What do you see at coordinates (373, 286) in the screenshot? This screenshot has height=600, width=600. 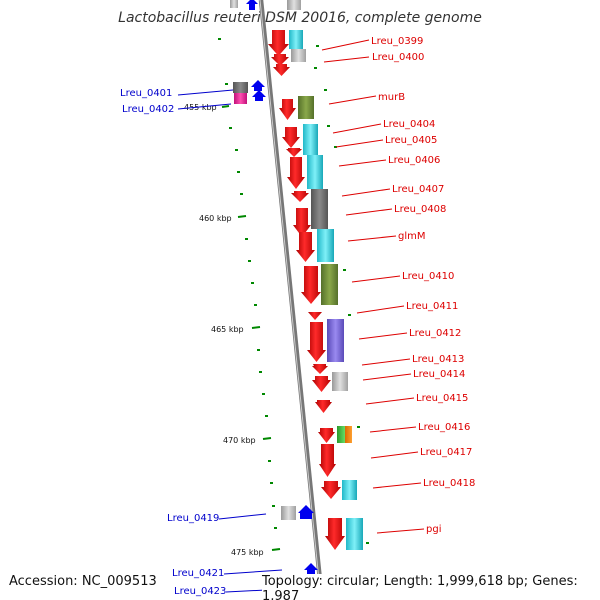 I see `forward-label-leaders` at bounding box center [373, 286].